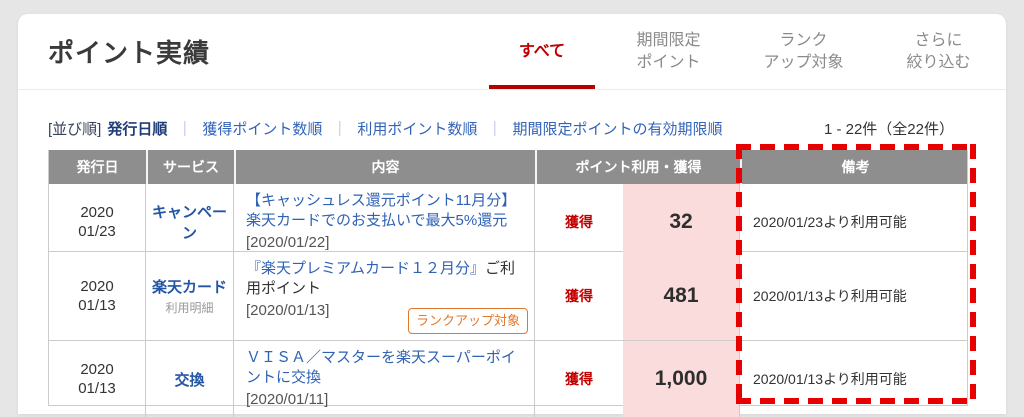  What do you see at coordinates (681, 379) in the screenshot?
I see `point-amount: 1,000` at bounding box center [681, 379].